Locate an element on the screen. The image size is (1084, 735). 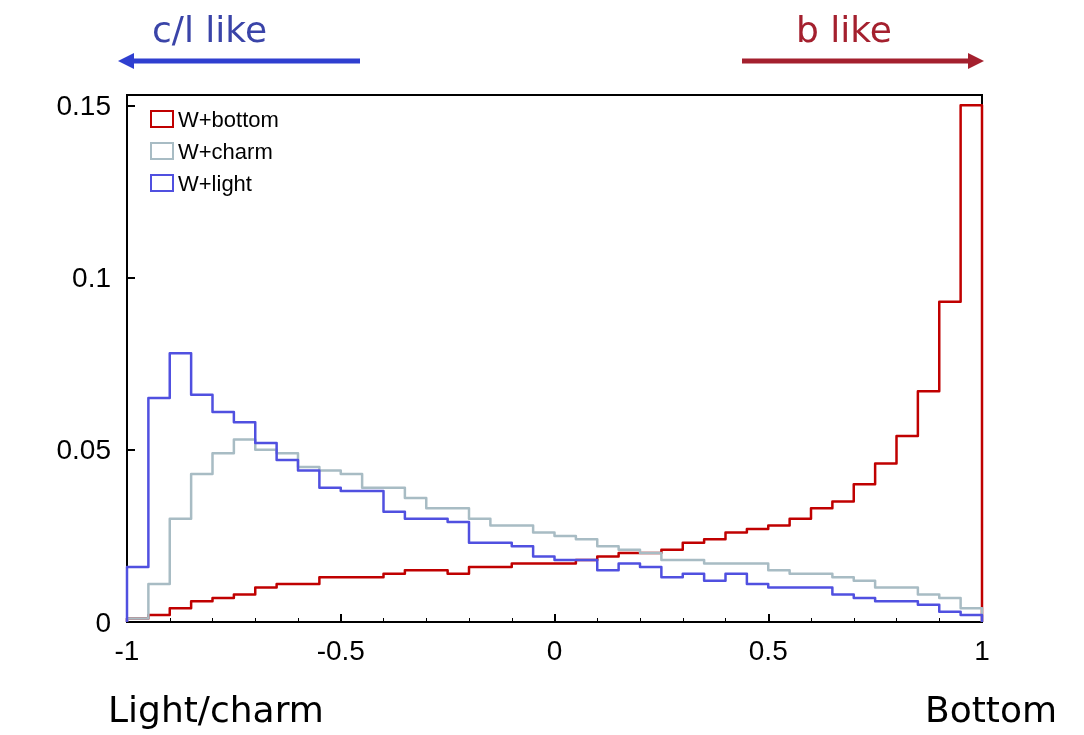
legend-label: W+bottom is located at coordinates (228, 119).